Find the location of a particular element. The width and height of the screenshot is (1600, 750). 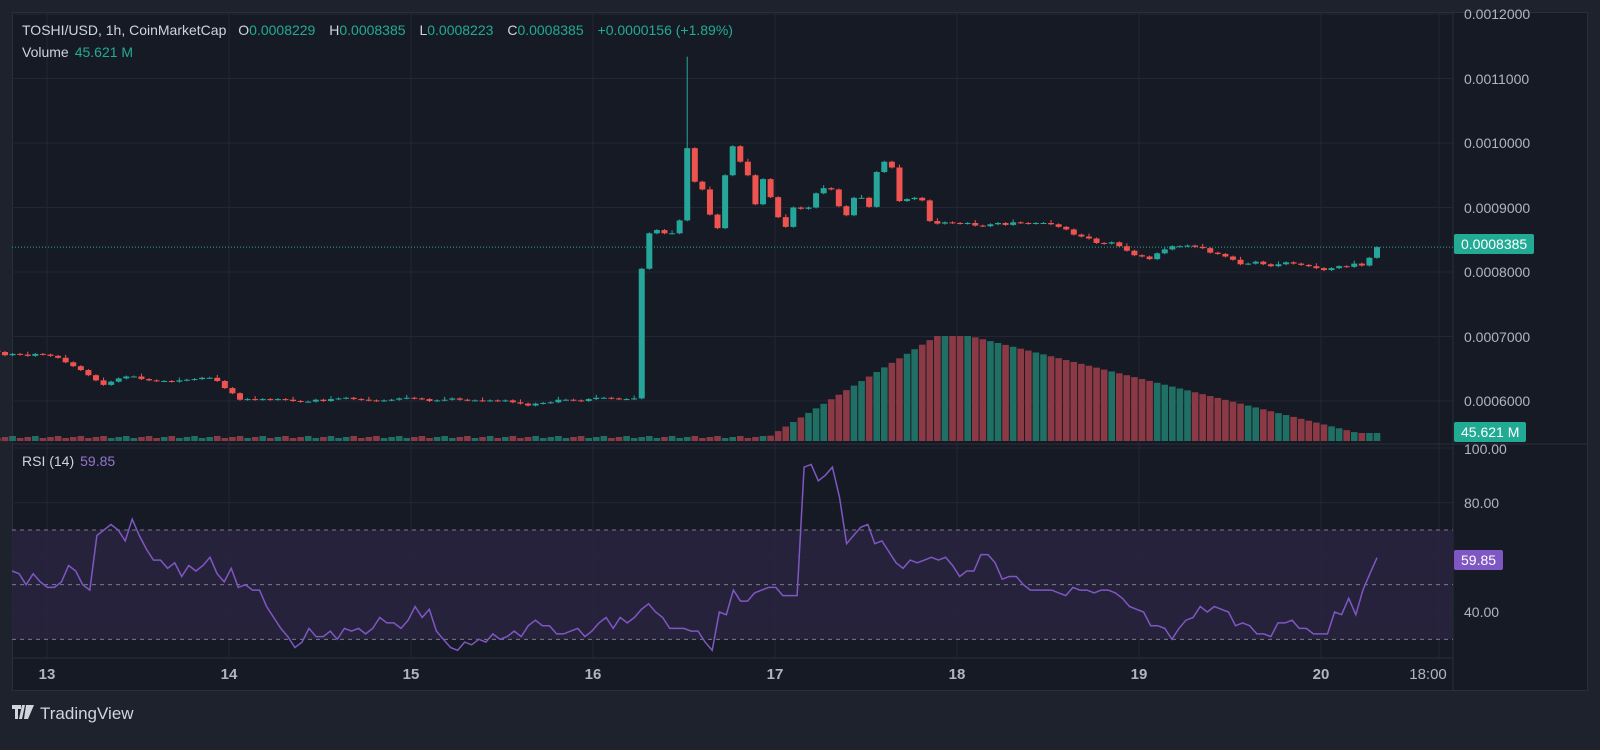

tradingview-logo-icon is located at coordinates (23, 714).